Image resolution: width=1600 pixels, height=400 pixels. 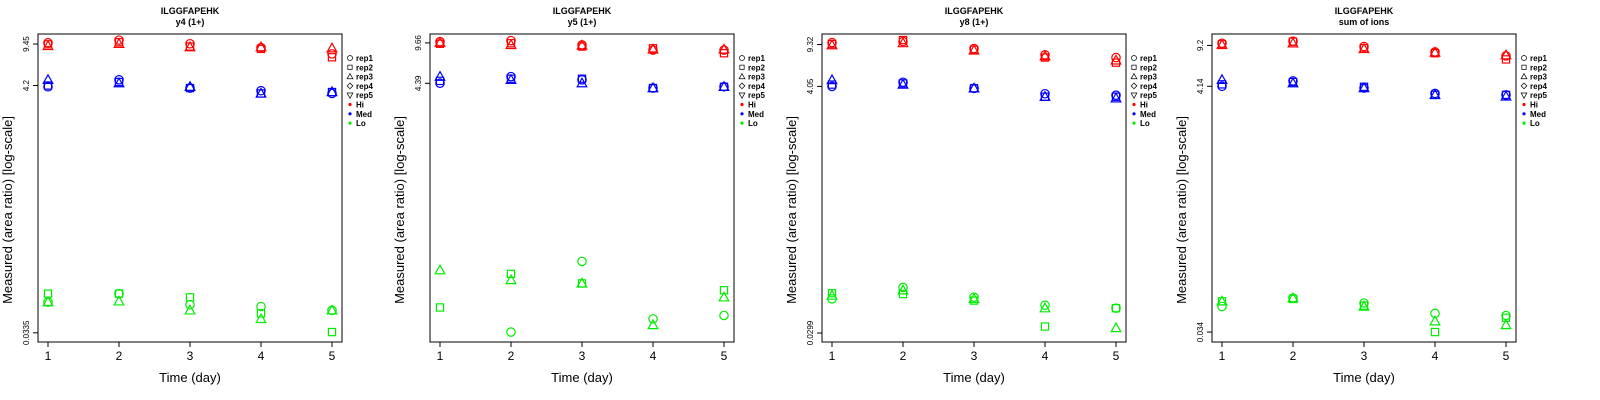 What do you see at coordinates (190, 22) in the screenshot?
I see `chart-subtitle: y4 (1+)` at bounding box center [190, 22].